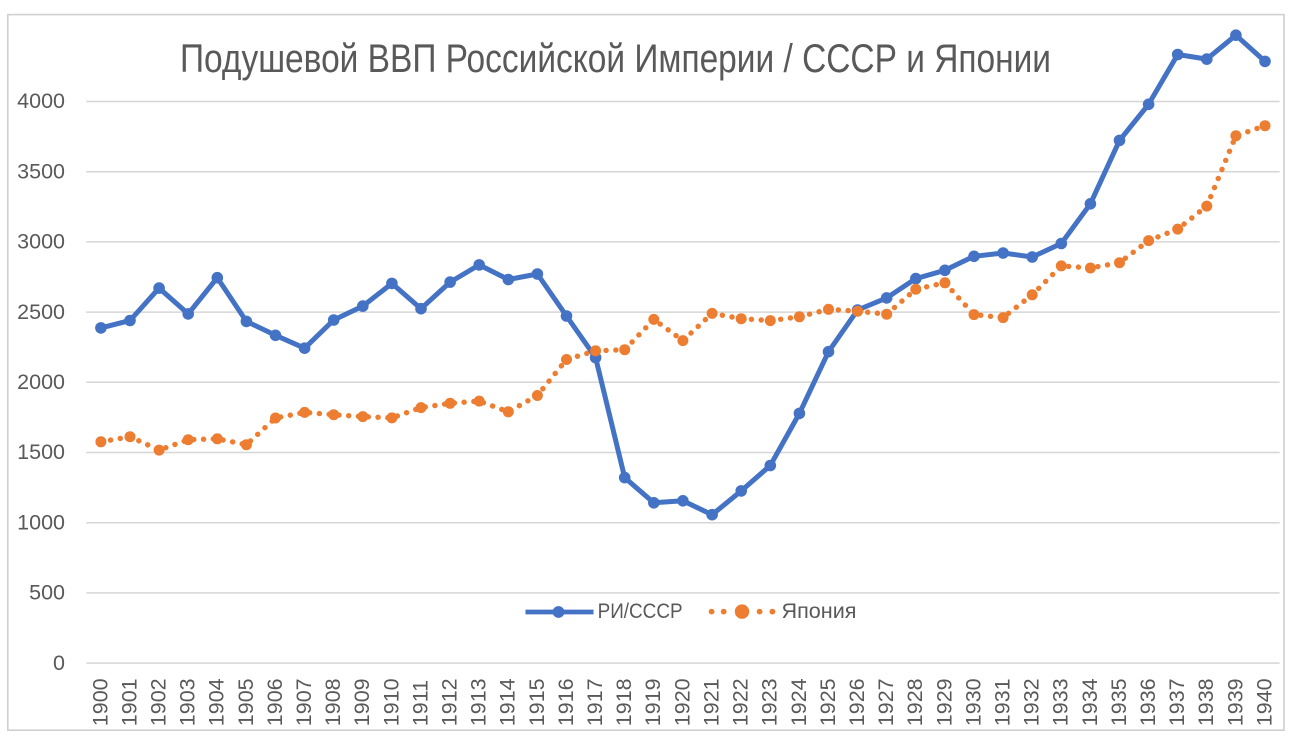 This screenshot has width=1294, height=740. I want to click on svg-text: 1920, so click(682, 702).